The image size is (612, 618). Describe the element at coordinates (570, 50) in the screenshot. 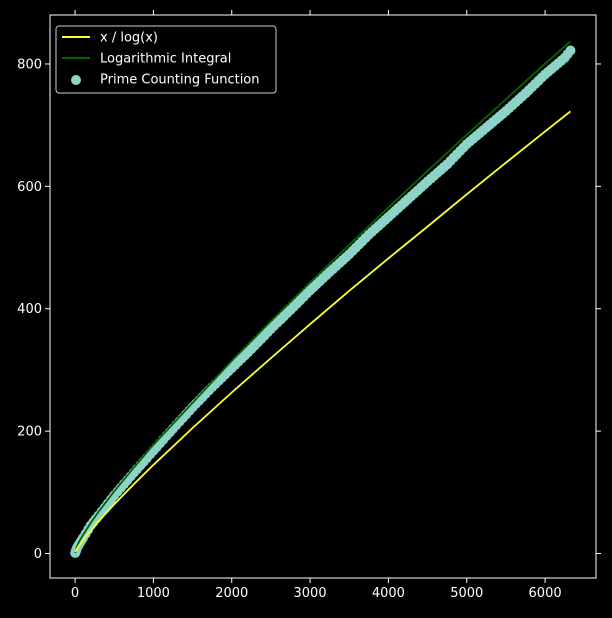

I see `prime-counting-point` at that location.